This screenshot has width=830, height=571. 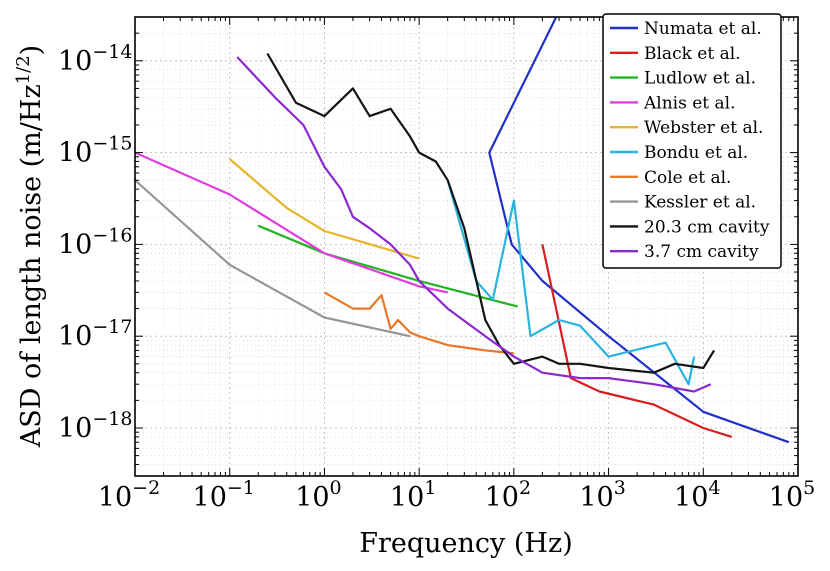 I want to click on y-tick-label: 10−18, so click(x=95, y=426).